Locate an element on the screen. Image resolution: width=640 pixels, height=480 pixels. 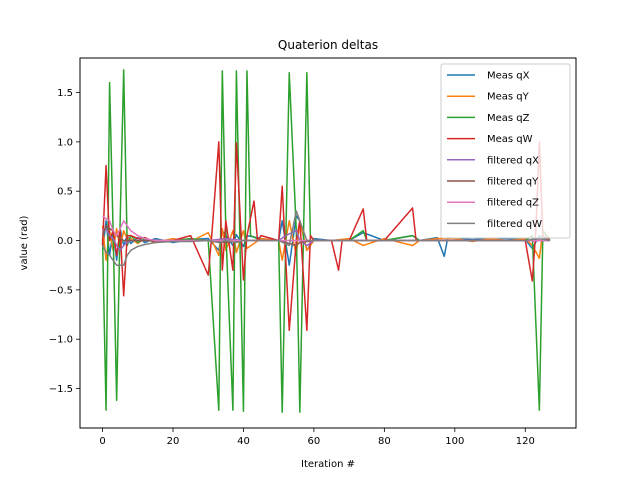
x-tick-label: 60 is located at coordinates (314, 441).